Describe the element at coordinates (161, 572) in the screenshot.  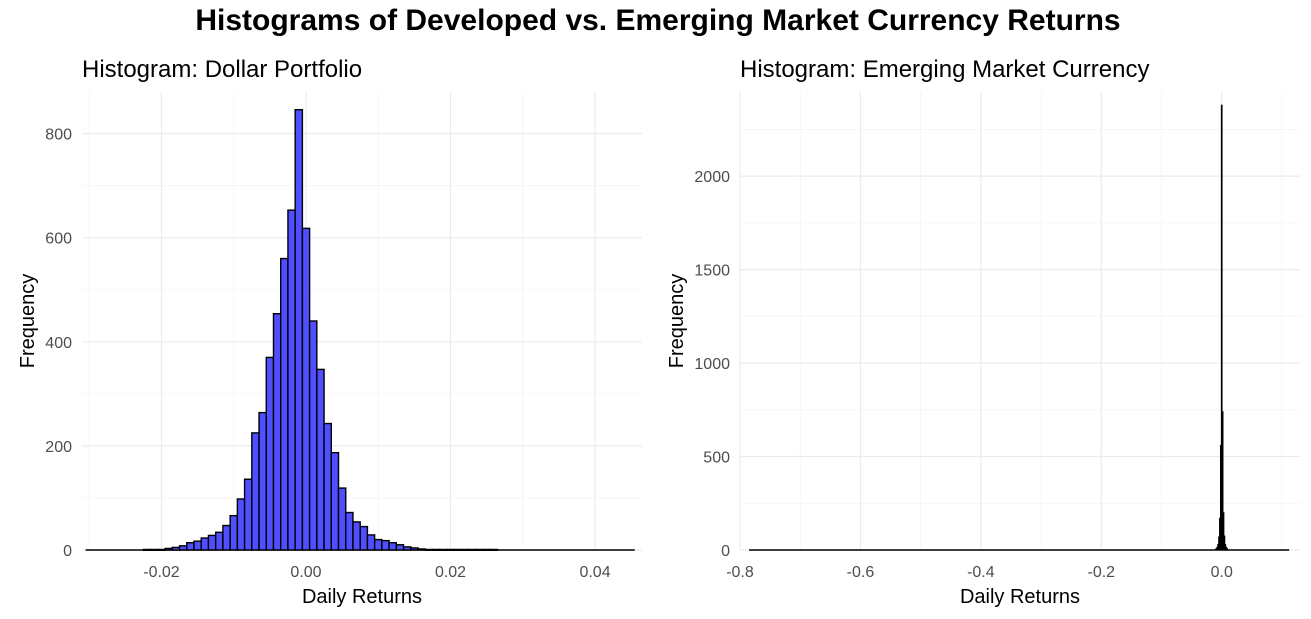
I see `dollar-portfolio-x-tick-label: -0.02` at that location.